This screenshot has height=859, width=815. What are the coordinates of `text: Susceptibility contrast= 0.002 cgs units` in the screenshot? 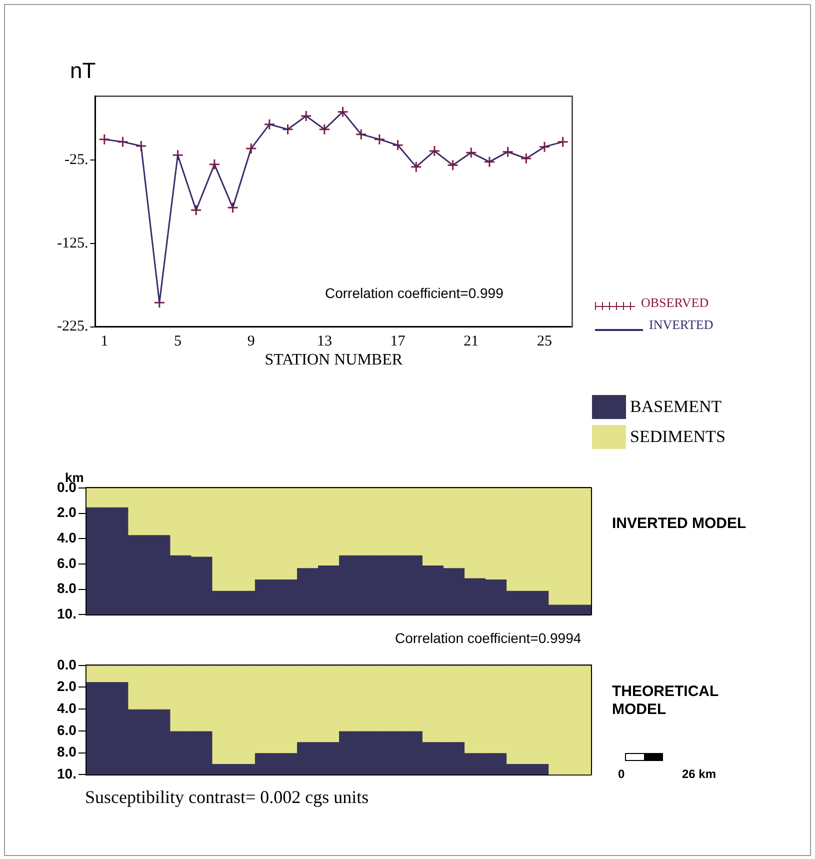 It's located at (227, 797).